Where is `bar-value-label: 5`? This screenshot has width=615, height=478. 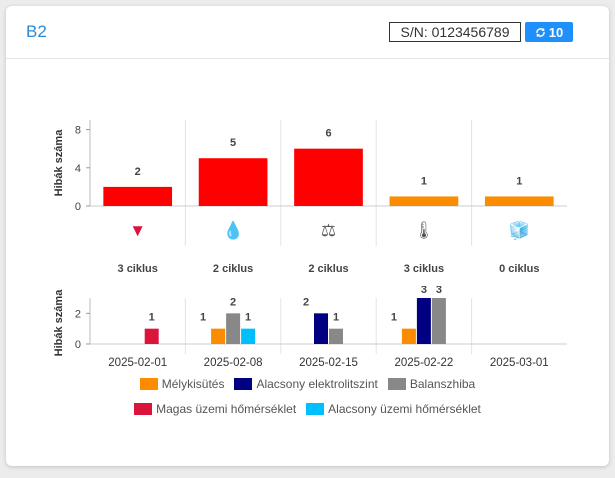 bar-value-label: 5 is located at coordinates (233, 143).